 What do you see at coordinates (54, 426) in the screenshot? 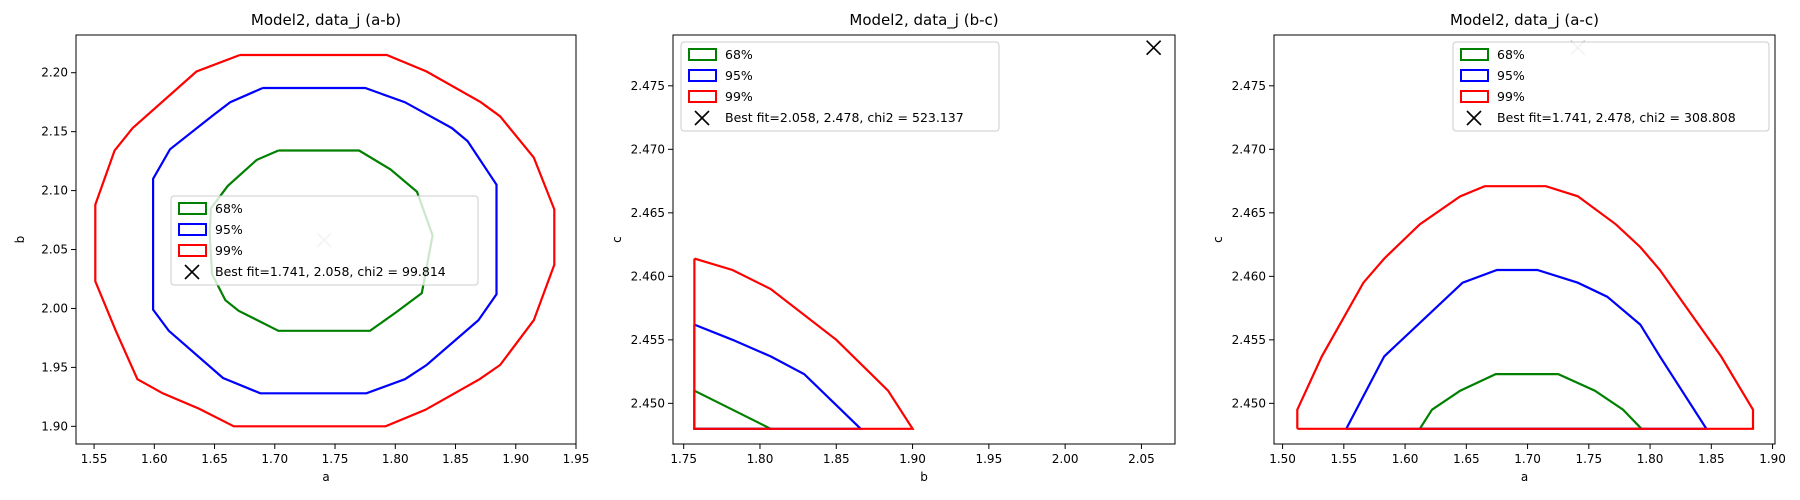
I see `y-tick-label: 1.90` at bounding box center [54, 426].